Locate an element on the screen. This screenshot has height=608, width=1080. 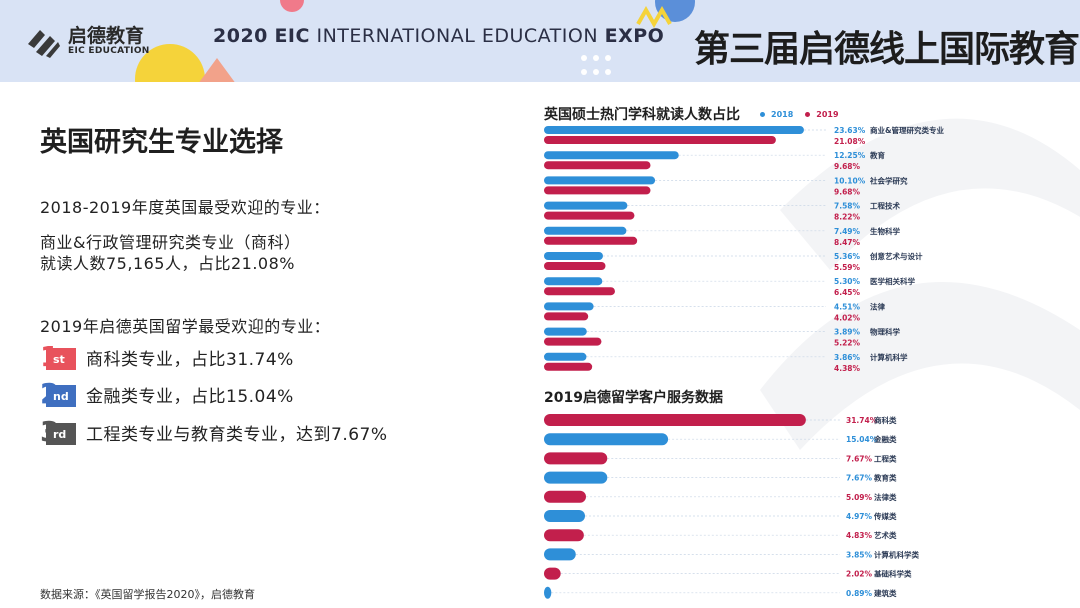
eic-logo-icon is located at coordinates (44, 44).